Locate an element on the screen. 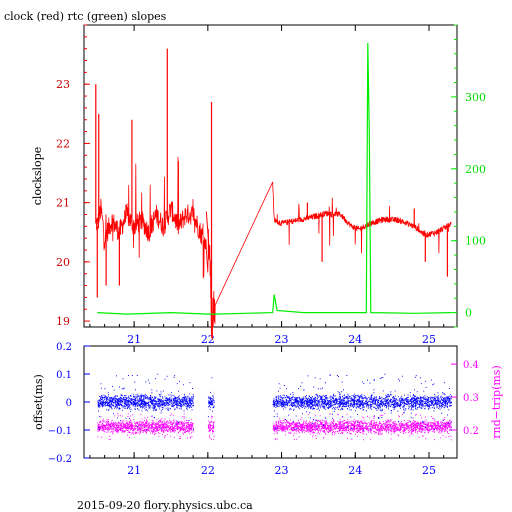 The image size is (512, 512). roundtrip-points is located at coordinates (274, 427).